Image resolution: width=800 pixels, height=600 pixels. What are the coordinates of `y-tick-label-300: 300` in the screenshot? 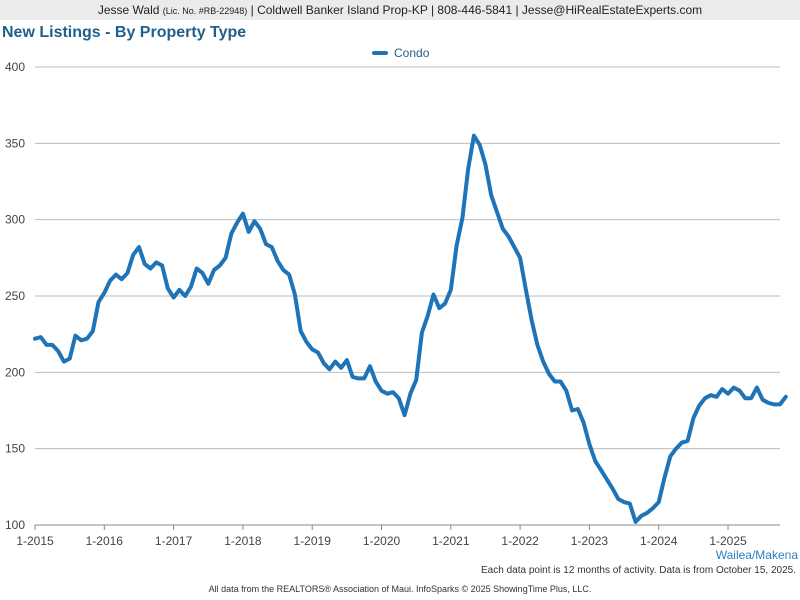 It's located at (15, 220).